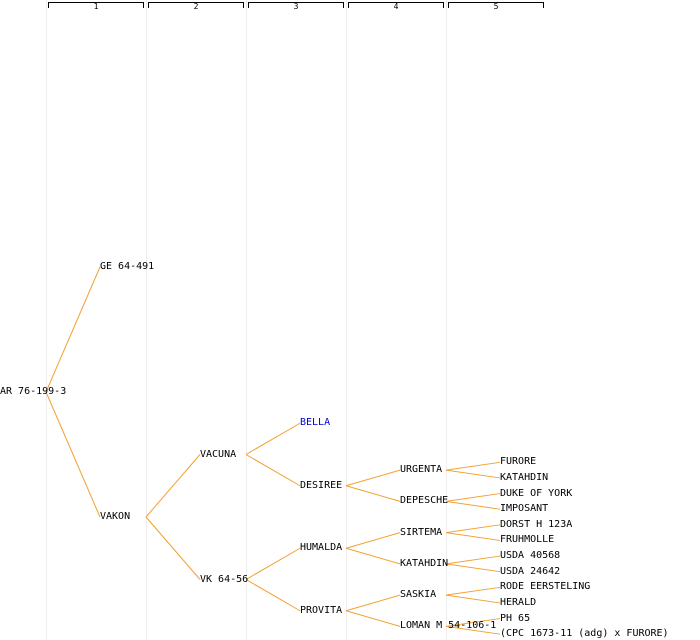  What do you see at coordinates (127, 266) in the screenshot?
I see `ancestor-node: GE 64-491` at bounding box center [127, 266].